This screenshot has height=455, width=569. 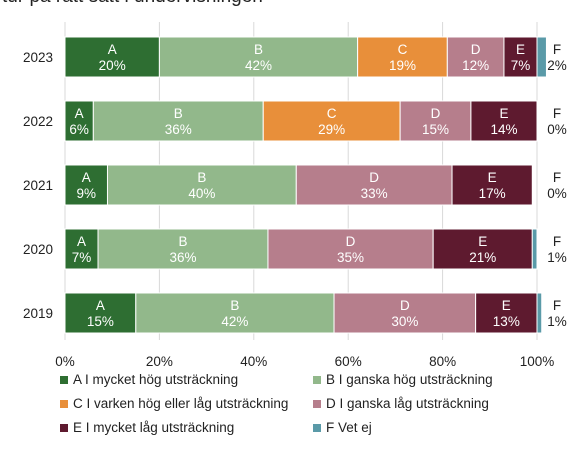 What do you see at coordinates (402, 65) in the screenshot?
I see `data-label-value: 19%` at bounding box center [402, 65].